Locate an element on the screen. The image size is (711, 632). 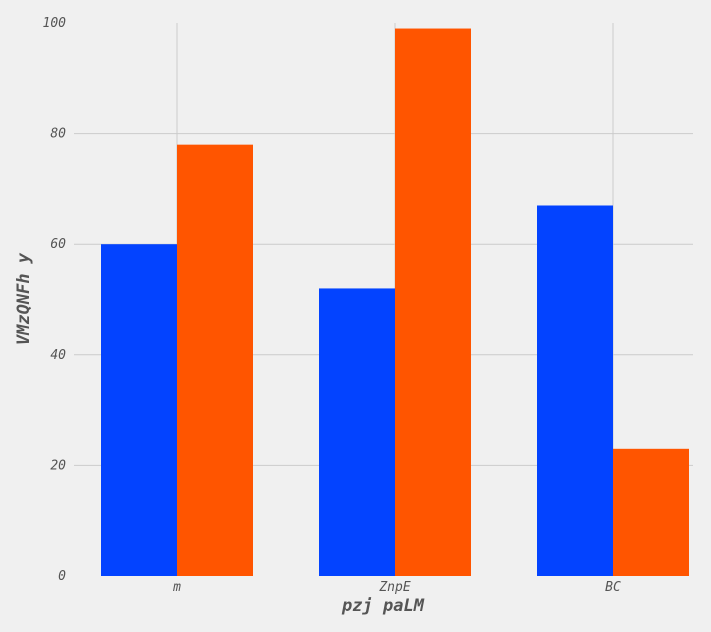
y-tick-label: 100 is located at coordinates (55, 23).